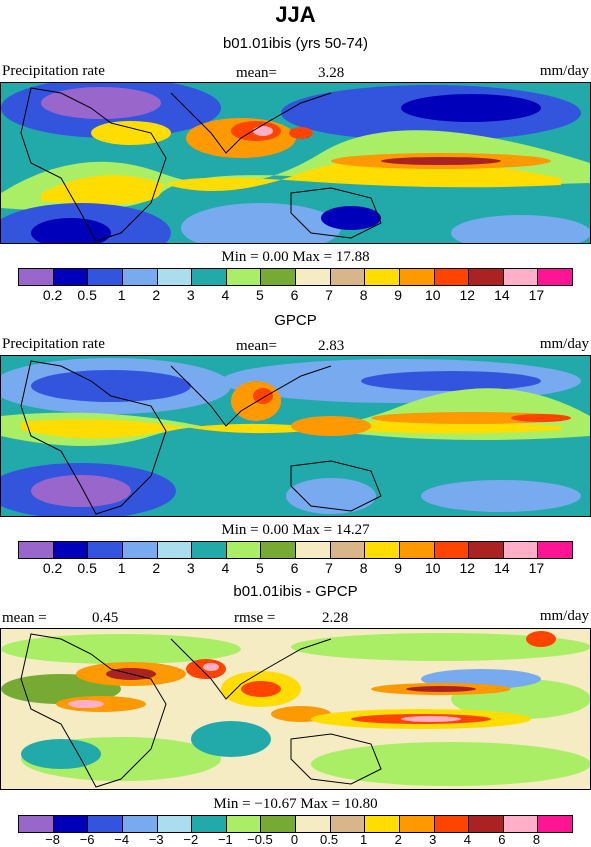  I want to click on colorbar-tick-label: −0.5, so click(260, 839).